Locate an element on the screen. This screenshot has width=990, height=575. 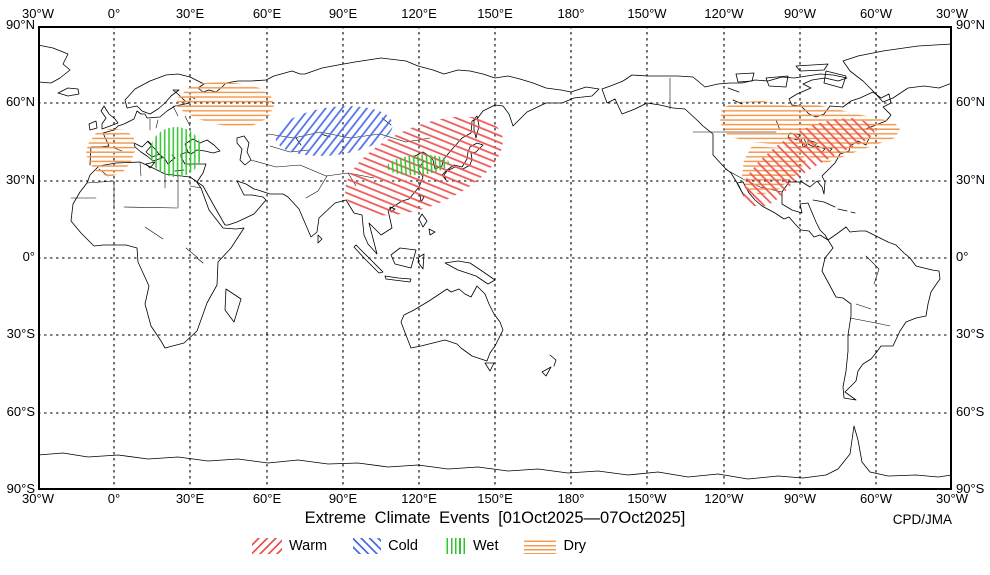
lon-label-bottom: 120°W is located at coordinates (724, 498).